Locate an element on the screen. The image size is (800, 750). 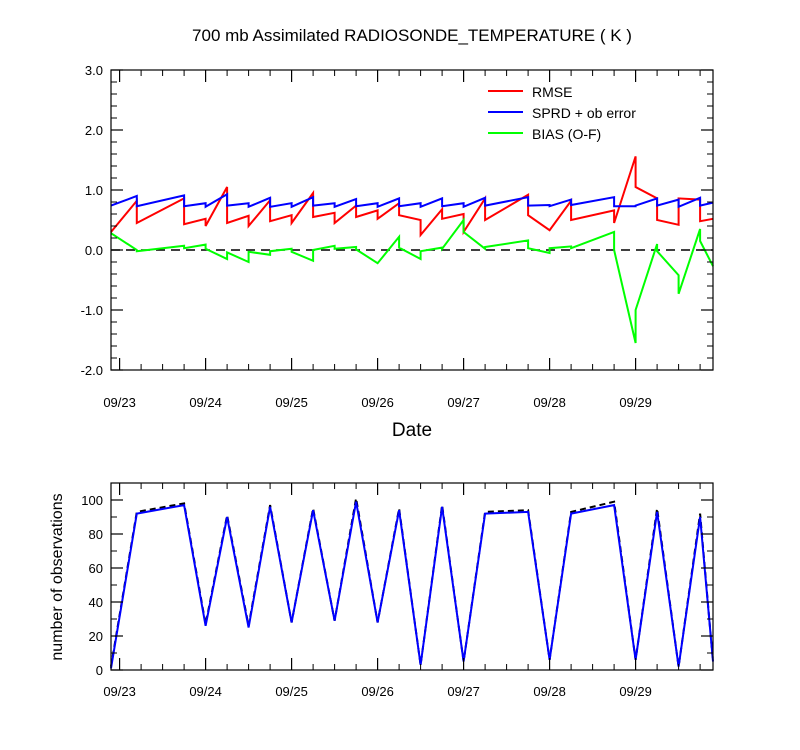
series-line-rmse is located at coordinates (412, 197).